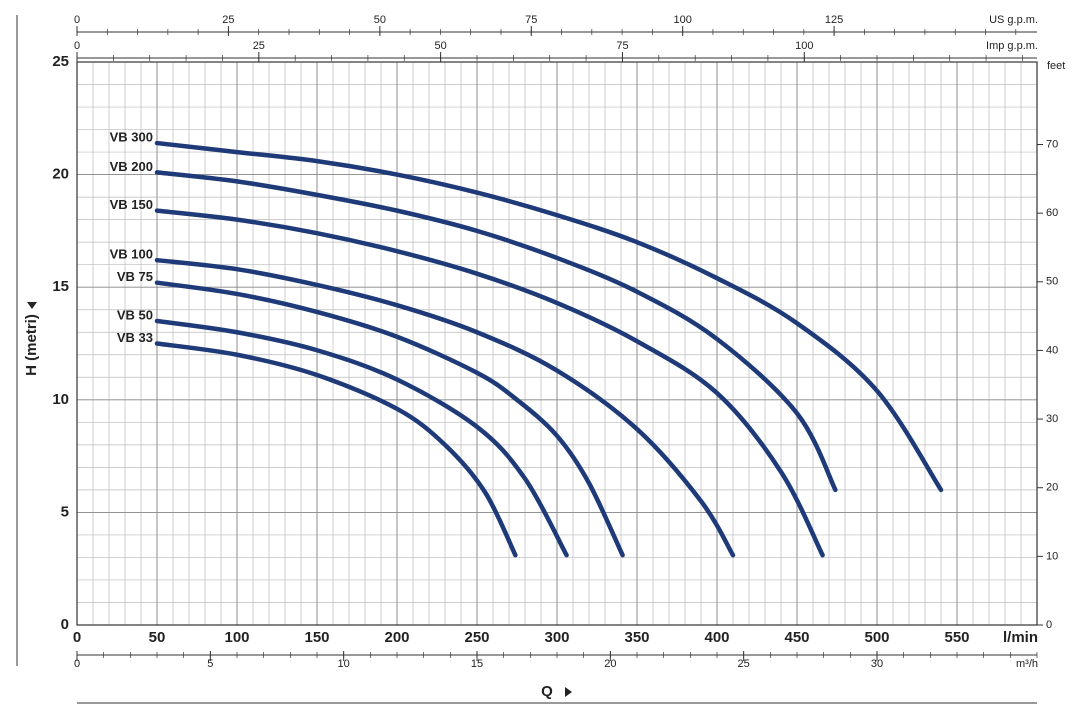  What do you see at coordinates (77, 664) in the screenshot?
I see `bottom-tick-label: 0` at bounding box center [77, 664].